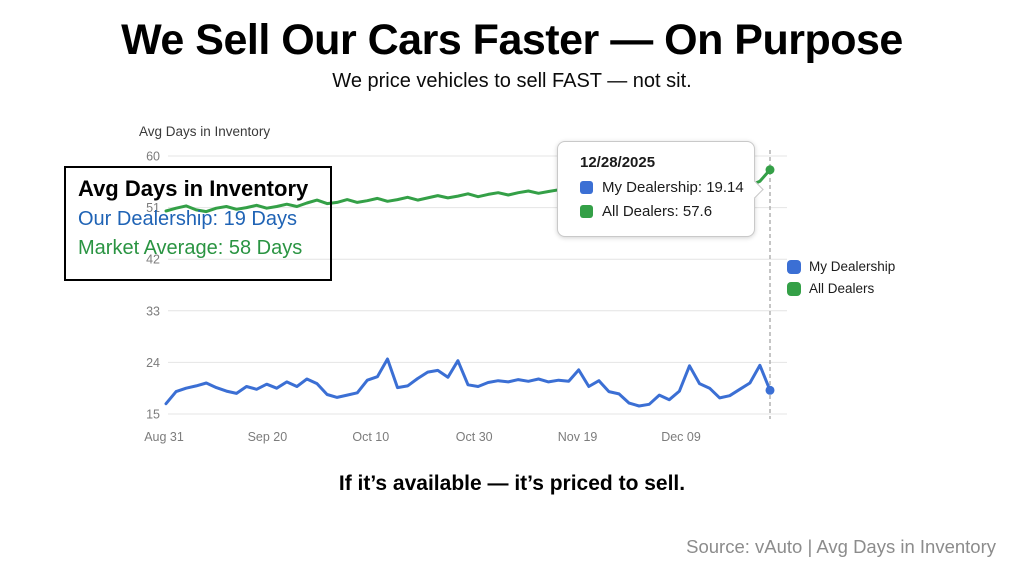  Describe the element at coordinates (153, 157) in the screenshot. I see `y-tick-60: 60` at that location.